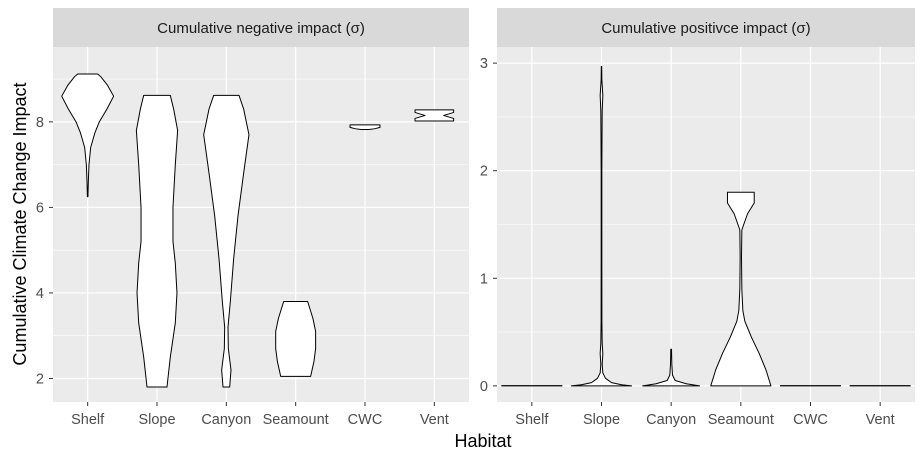 Image resolution: width=924 pixels, height=462 pixels. Describe the element at coordinates (88, 135) in the screenshot. I see `violin-shelf` at that location.